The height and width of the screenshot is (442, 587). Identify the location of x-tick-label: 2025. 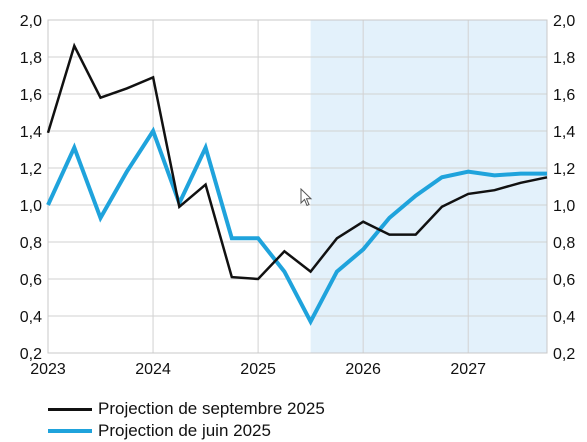
(258, 369).